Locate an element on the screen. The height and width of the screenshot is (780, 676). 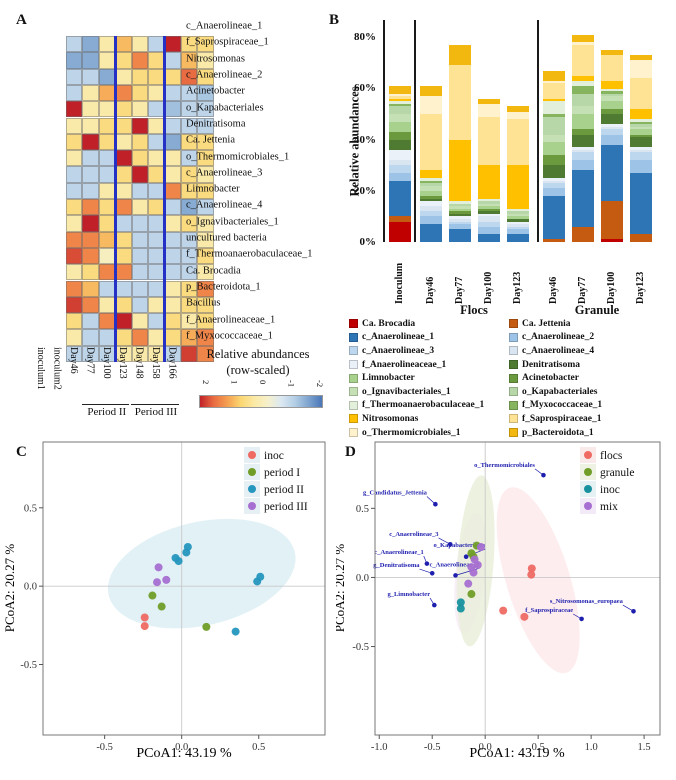
sample-point-period-I is located at coordinates (152, 595).